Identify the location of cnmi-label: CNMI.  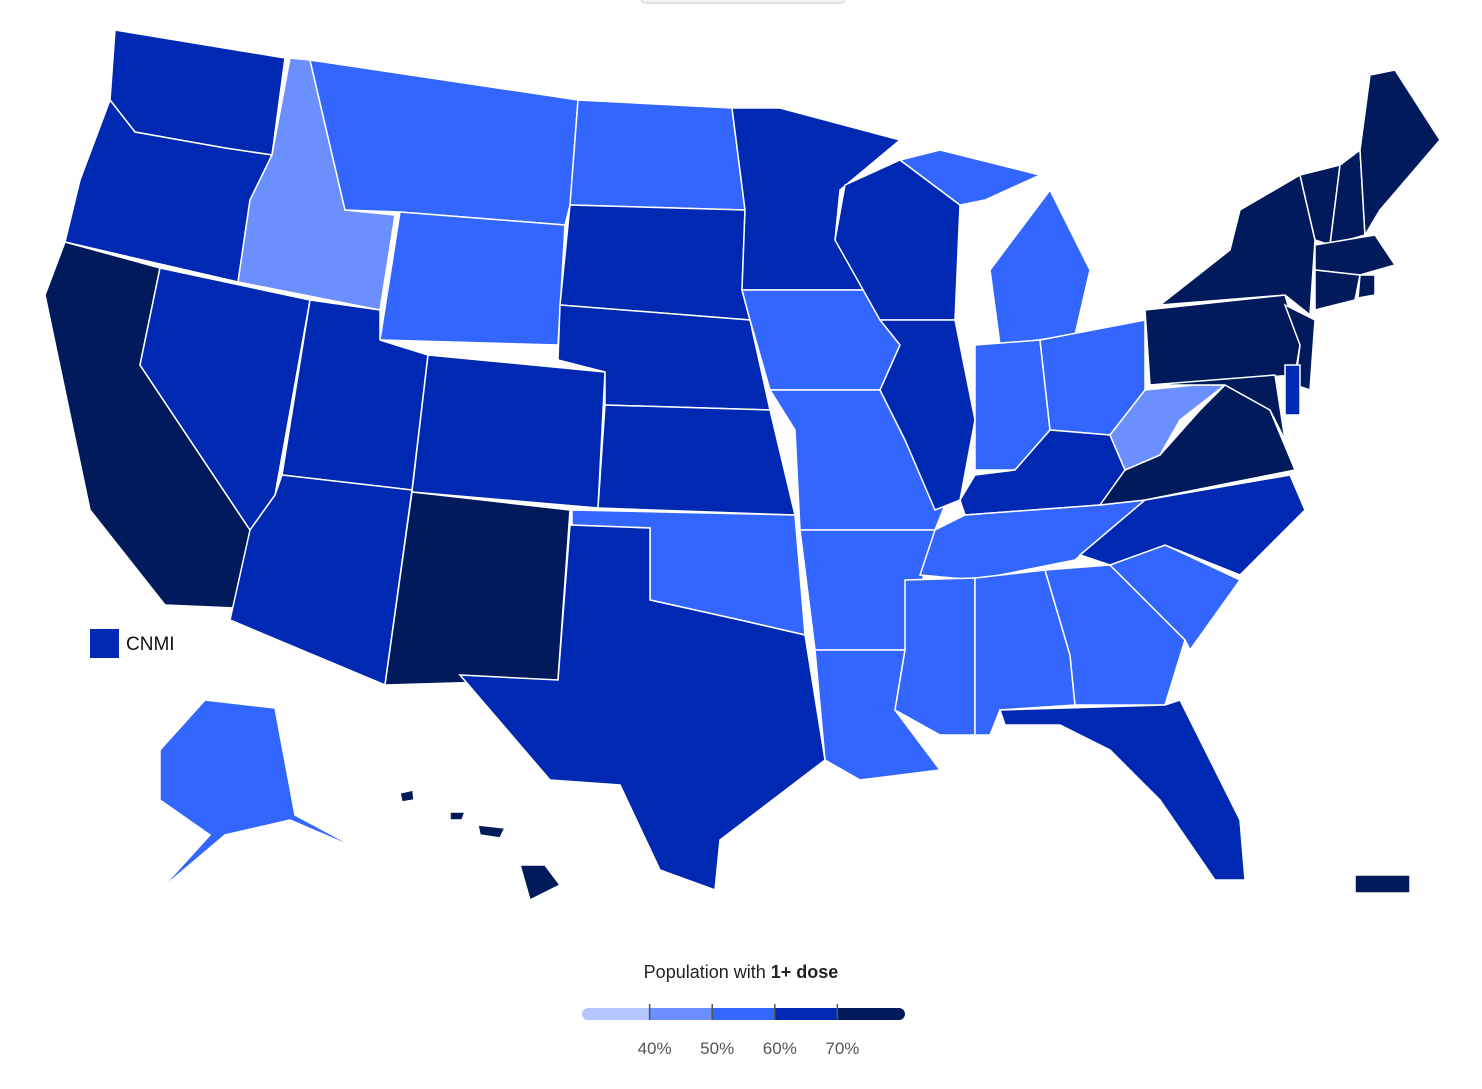
(150, 644).